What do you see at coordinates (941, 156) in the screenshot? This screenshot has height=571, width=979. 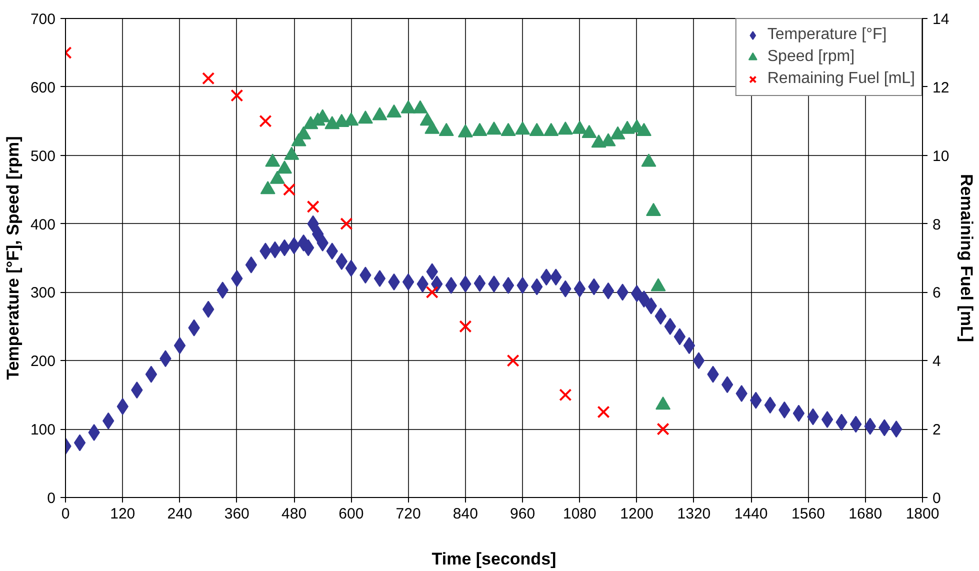 I see `y2-tick-label: 10` at bounding box center [941, 156].